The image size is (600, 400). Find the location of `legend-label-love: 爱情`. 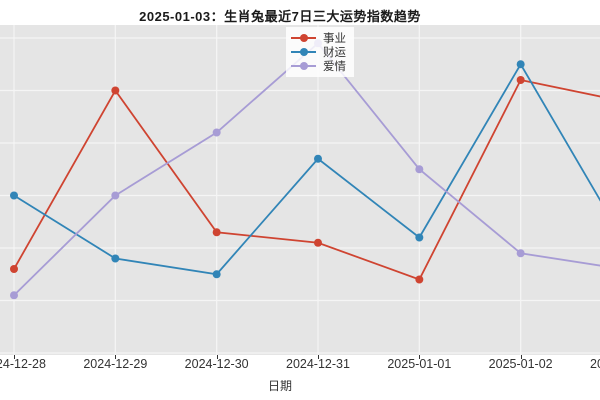

legend-label-love: 爱情 is located at coordinates (334, 67).